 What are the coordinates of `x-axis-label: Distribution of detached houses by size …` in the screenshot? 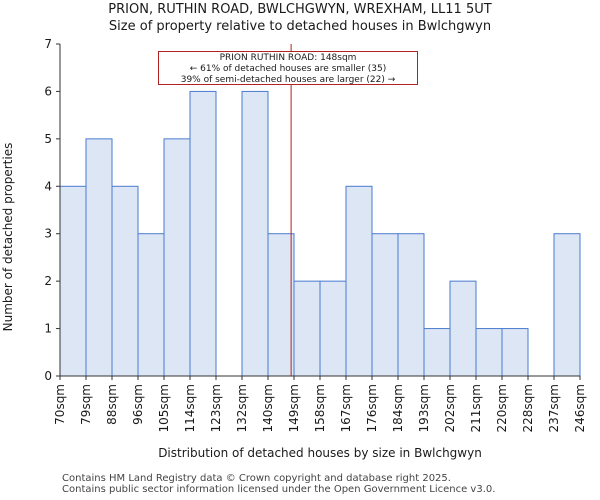 It's located at (320, 453).